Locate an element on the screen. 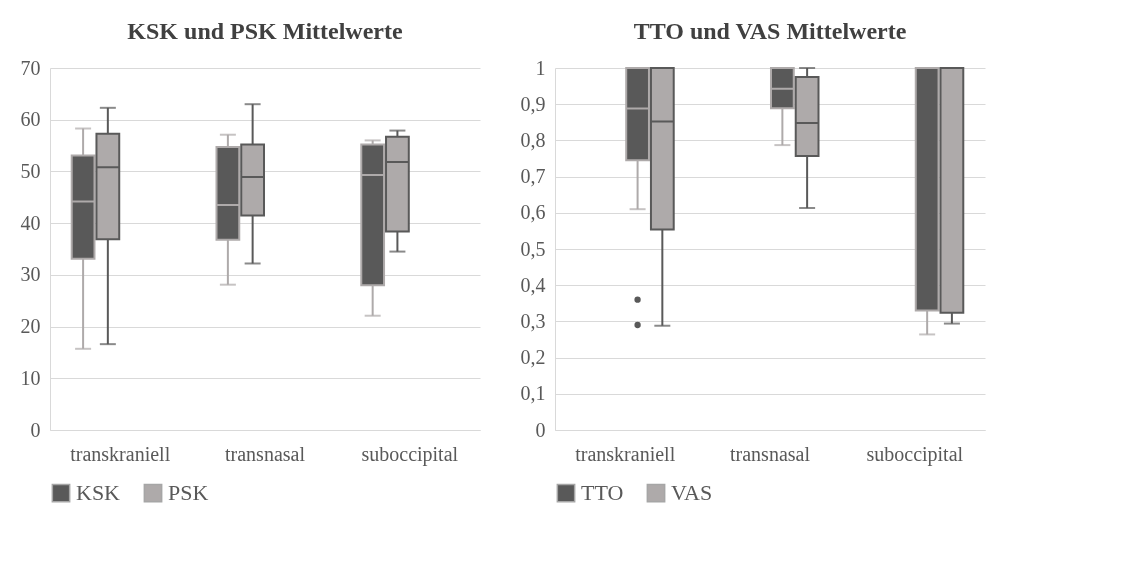 This screenshot has height=580, width=1134. y-tick-label: 0,4 is located at coordinates (533, 284).